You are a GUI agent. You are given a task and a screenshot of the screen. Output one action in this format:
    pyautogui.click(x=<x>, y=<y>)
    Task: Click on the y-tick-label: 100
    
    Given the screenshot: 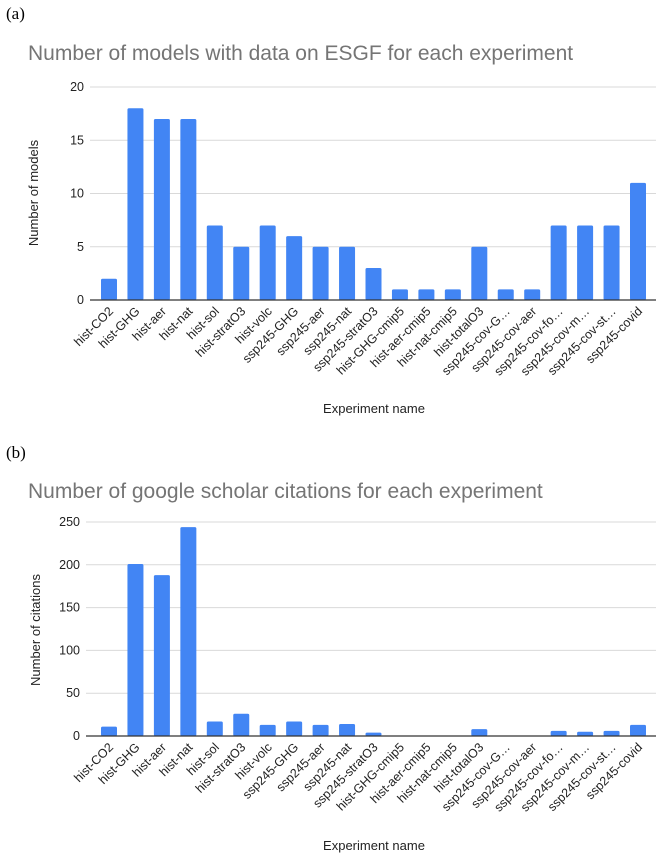 What is the action you would take?
    pyautogui.click(x=69, y=650)
    